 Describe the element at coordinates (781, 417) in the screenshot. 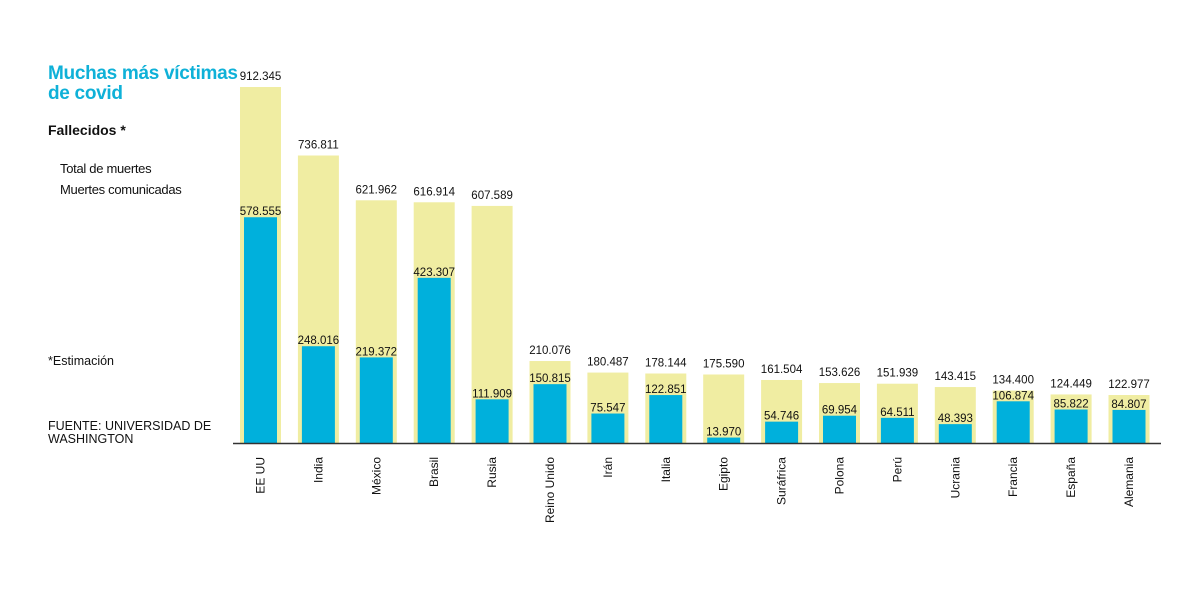

I see `data-label-reported: 54.746` at that location.